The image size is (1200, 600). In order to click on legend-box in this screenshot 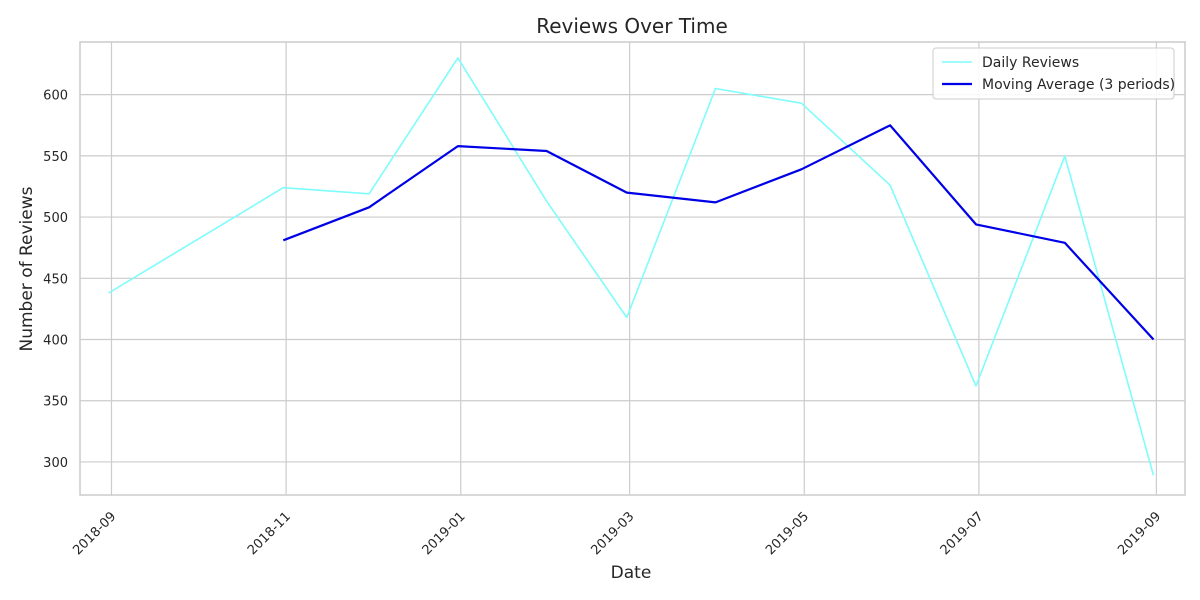, I will do `click(1053, 73)`.